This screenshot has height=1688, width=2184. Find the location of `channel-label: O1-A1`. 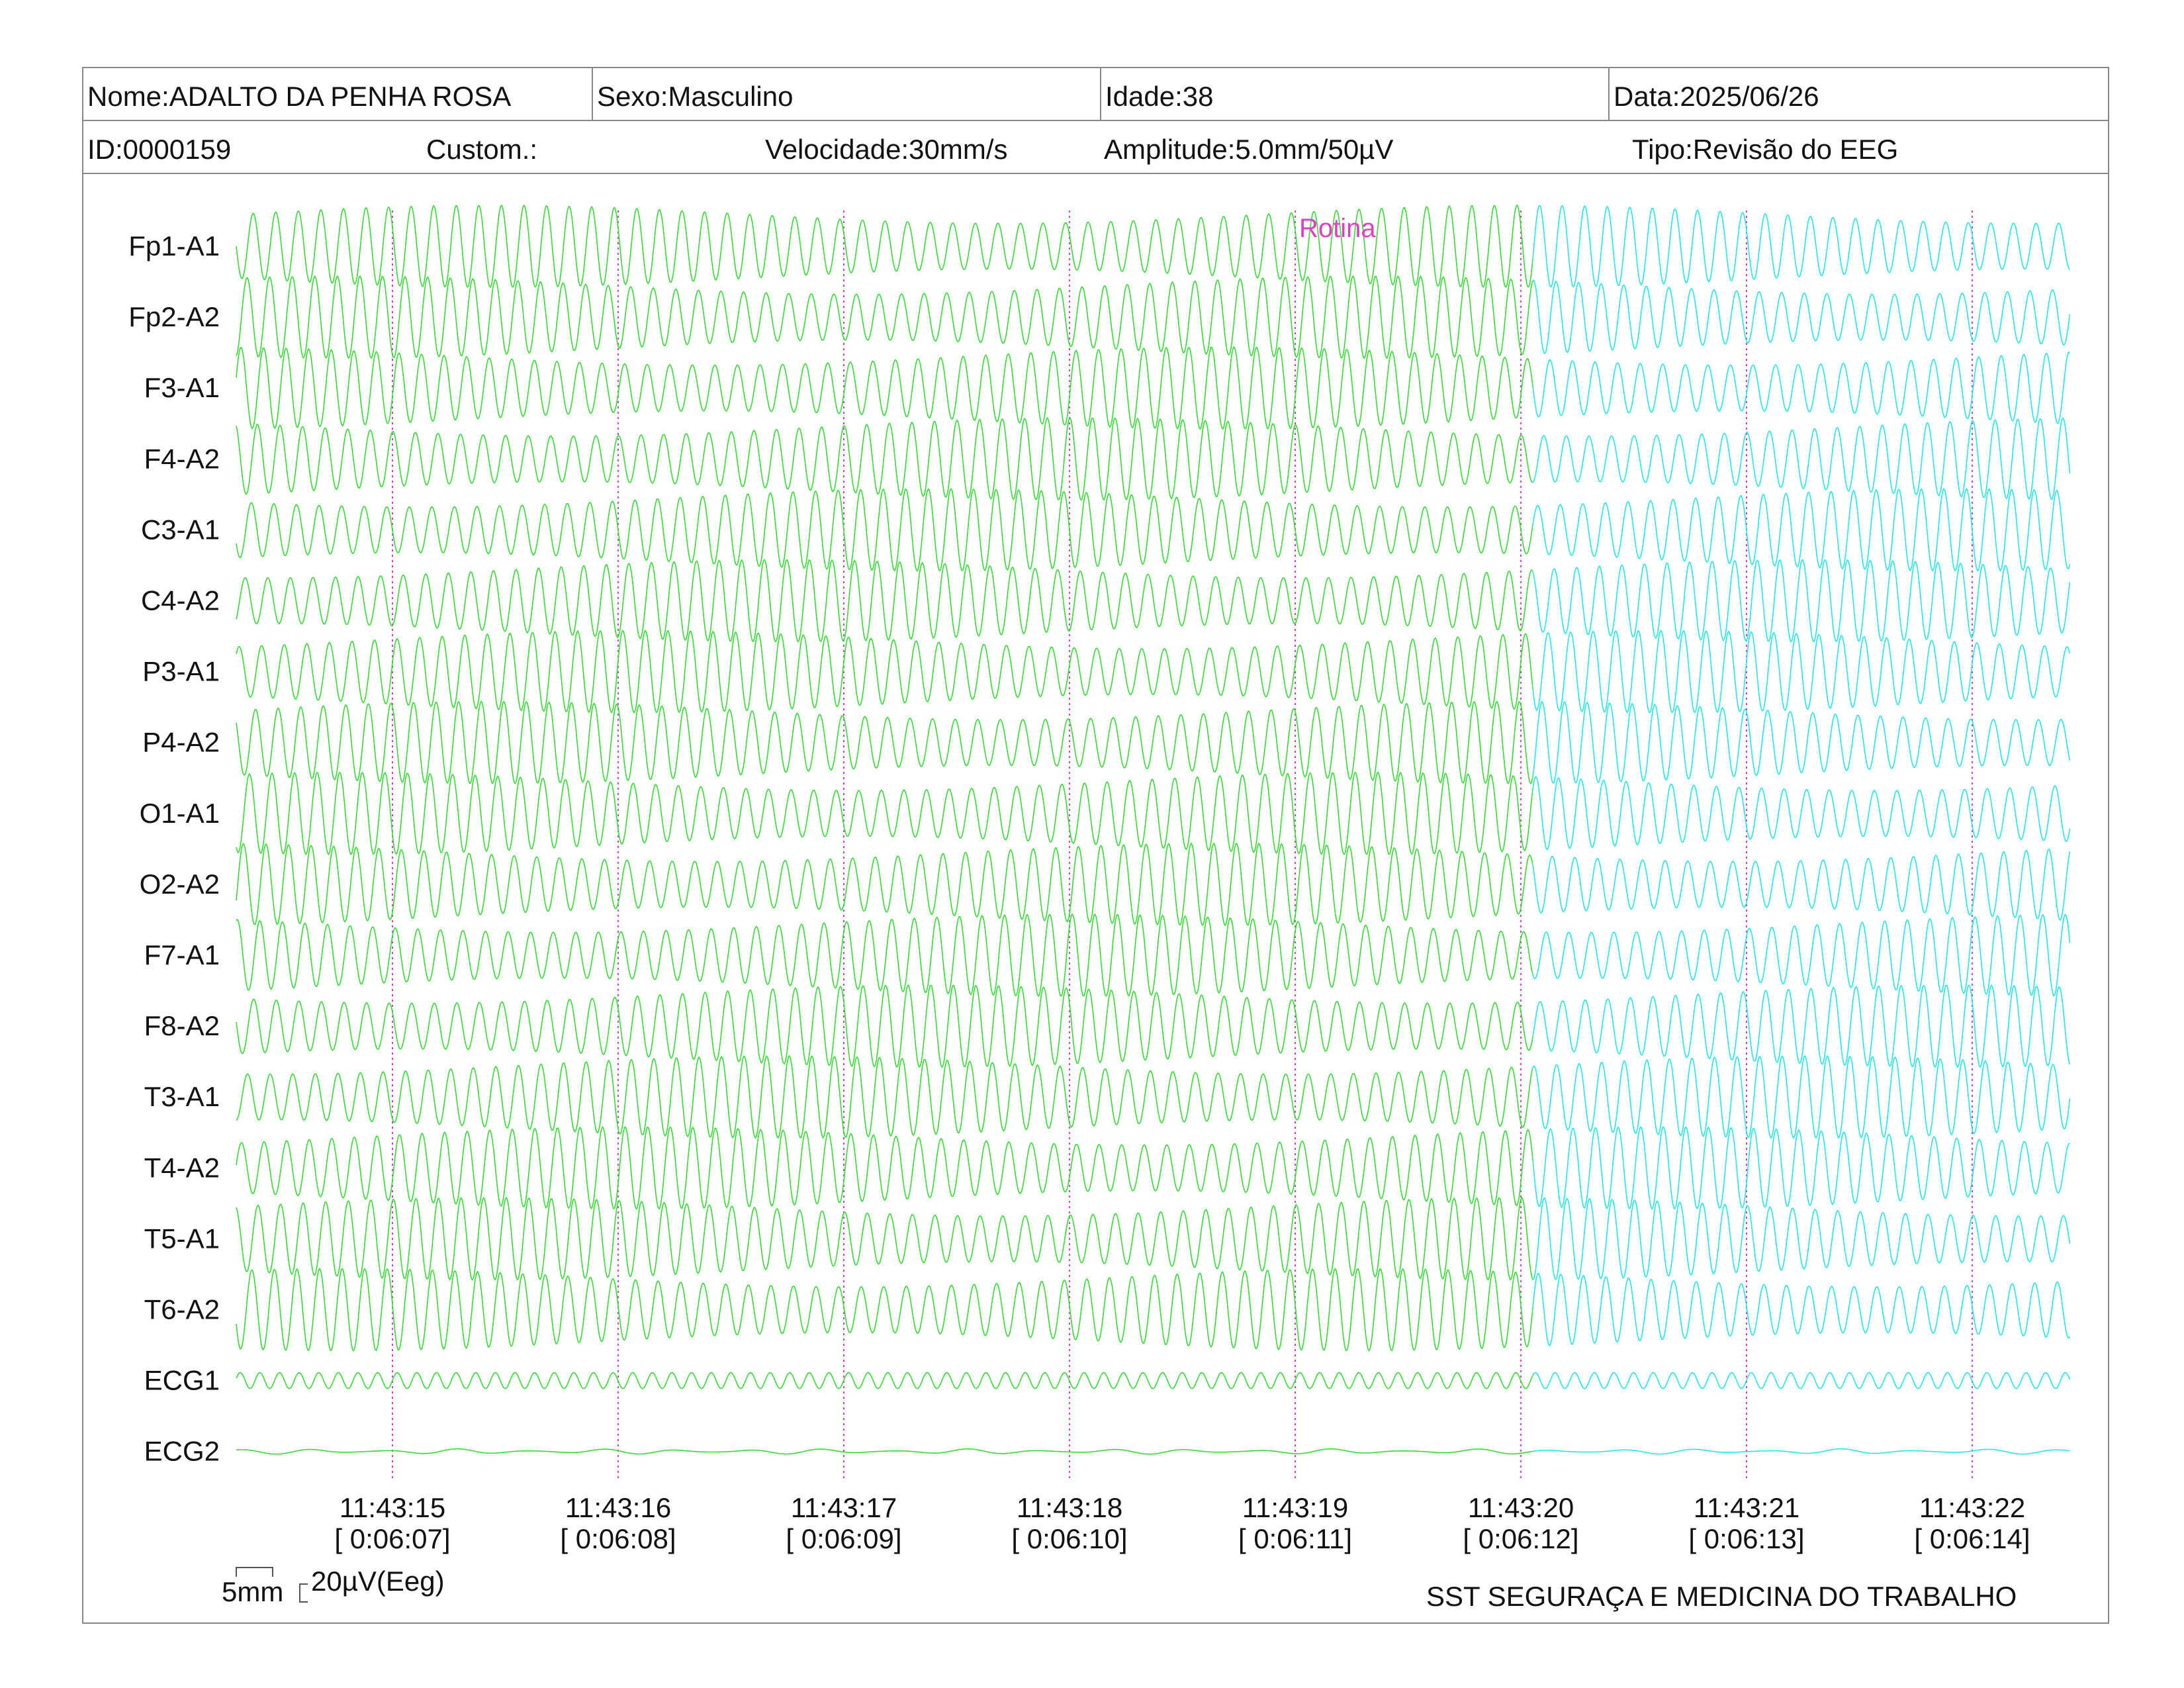

channel-label: O1-A1 is located at coordinates (180, 813).